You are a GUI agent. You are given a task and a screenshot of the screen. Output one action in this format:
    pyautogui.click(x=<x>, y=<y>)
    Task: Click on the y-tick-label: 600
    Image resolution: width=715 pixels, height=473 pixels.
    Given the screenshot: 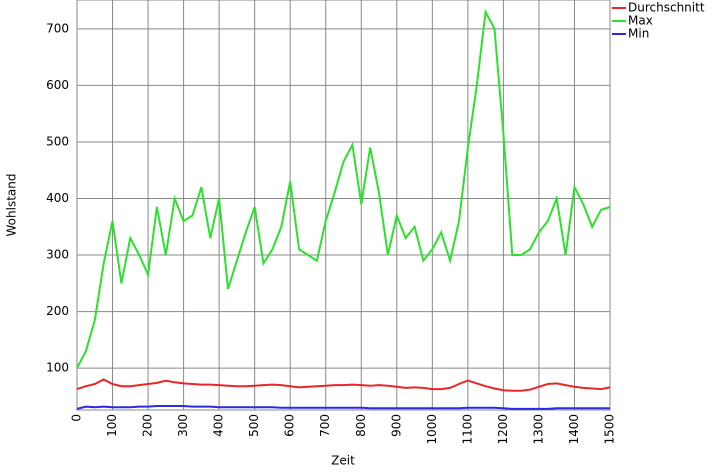 What is the action you would take?
    pyautogui.click(x=57, y=85)
    